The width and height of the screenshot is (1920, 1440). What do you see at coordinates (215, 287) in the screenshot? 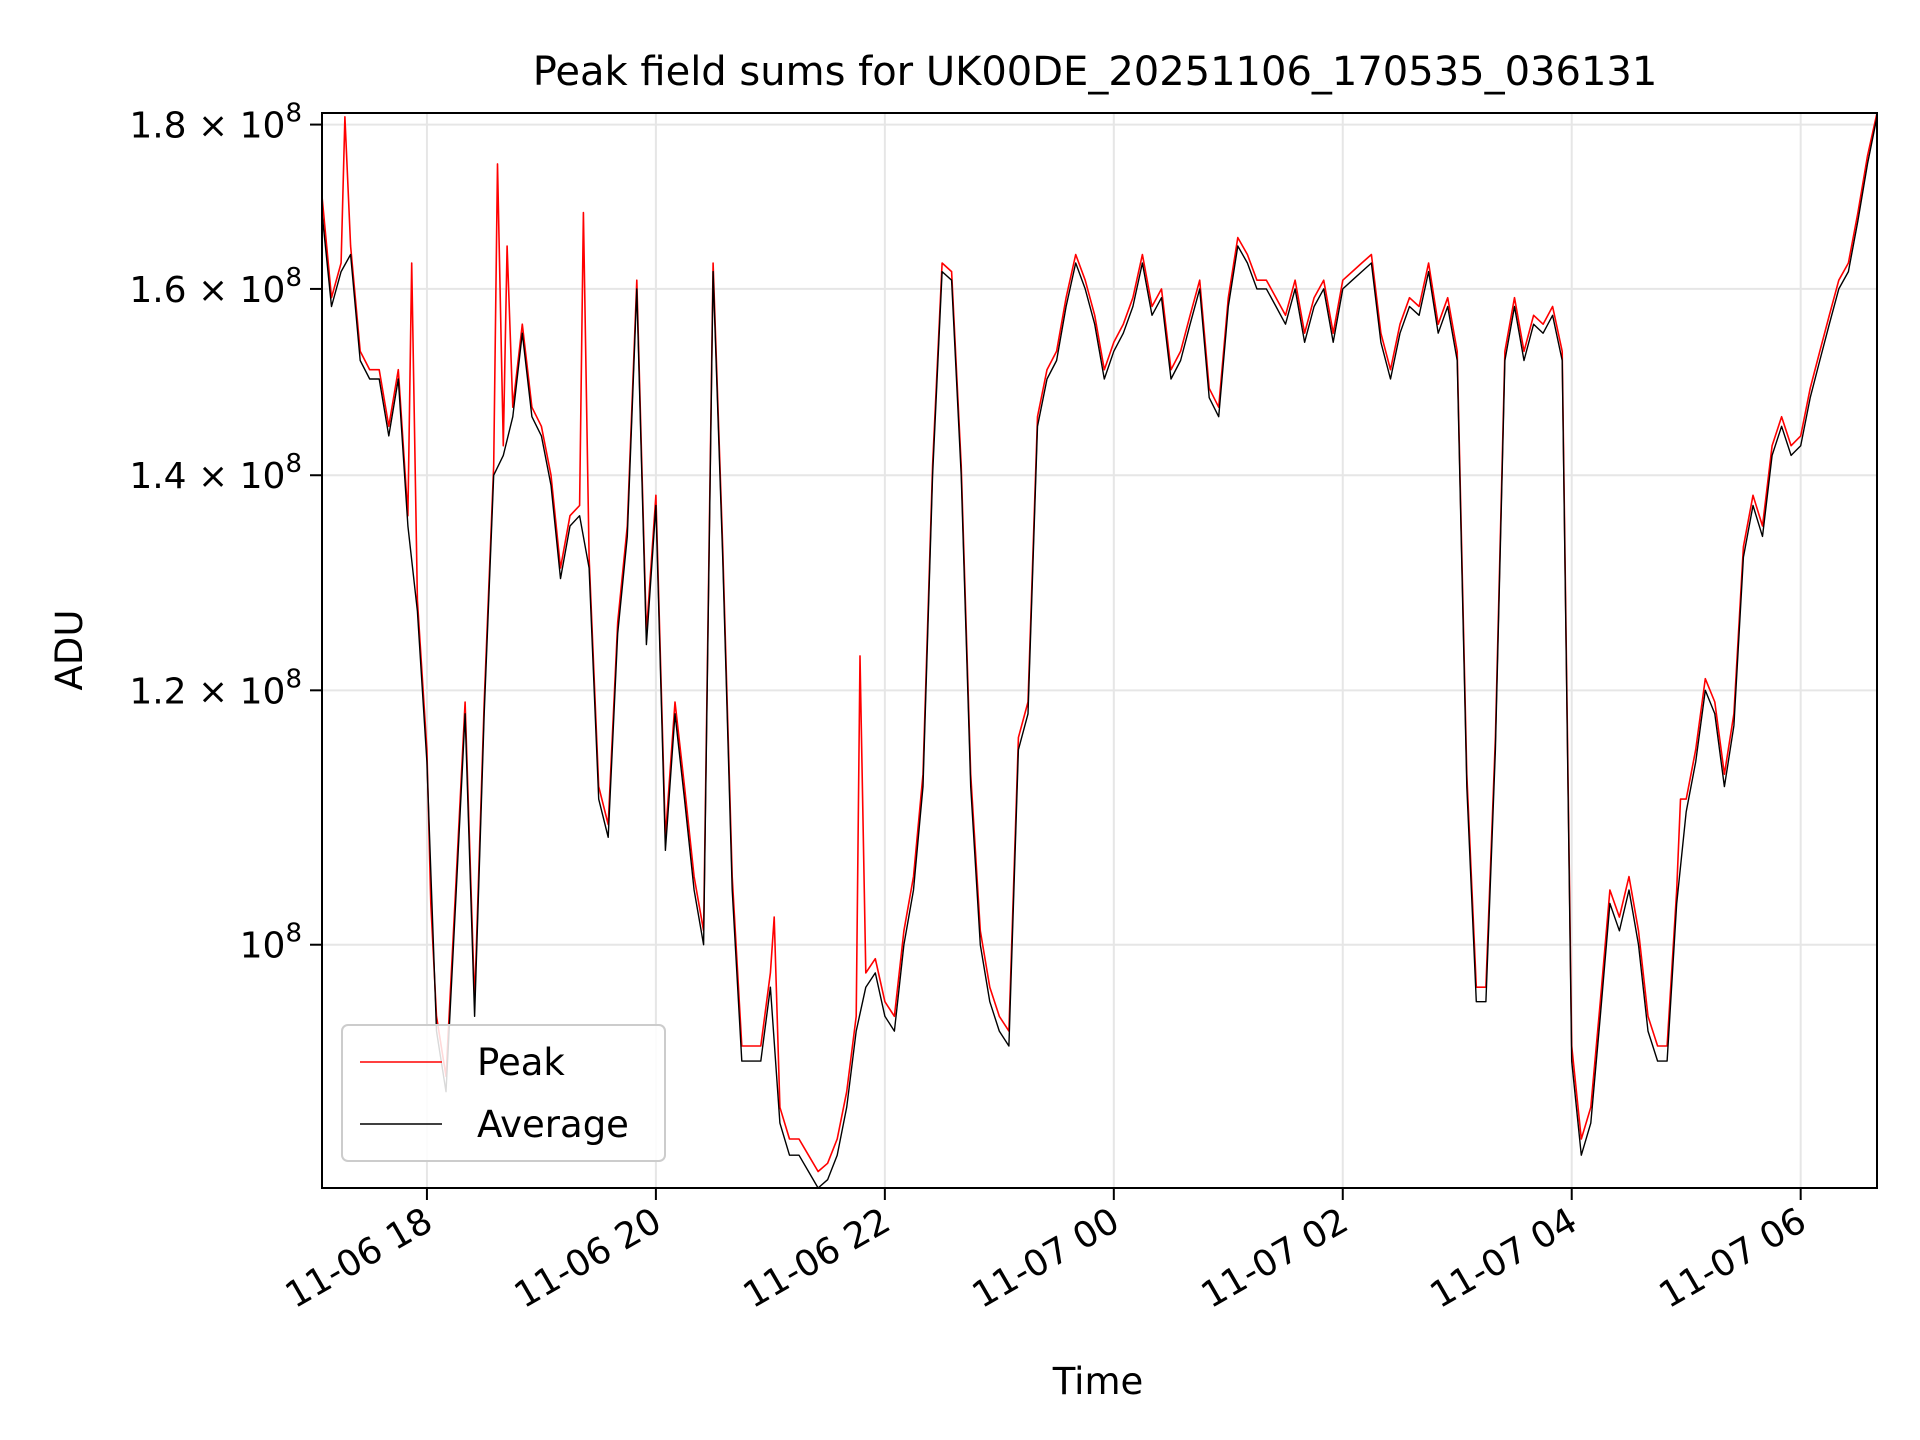
I see `y-tick-label: 1.6 × 108` at bounding box center [215, 287].